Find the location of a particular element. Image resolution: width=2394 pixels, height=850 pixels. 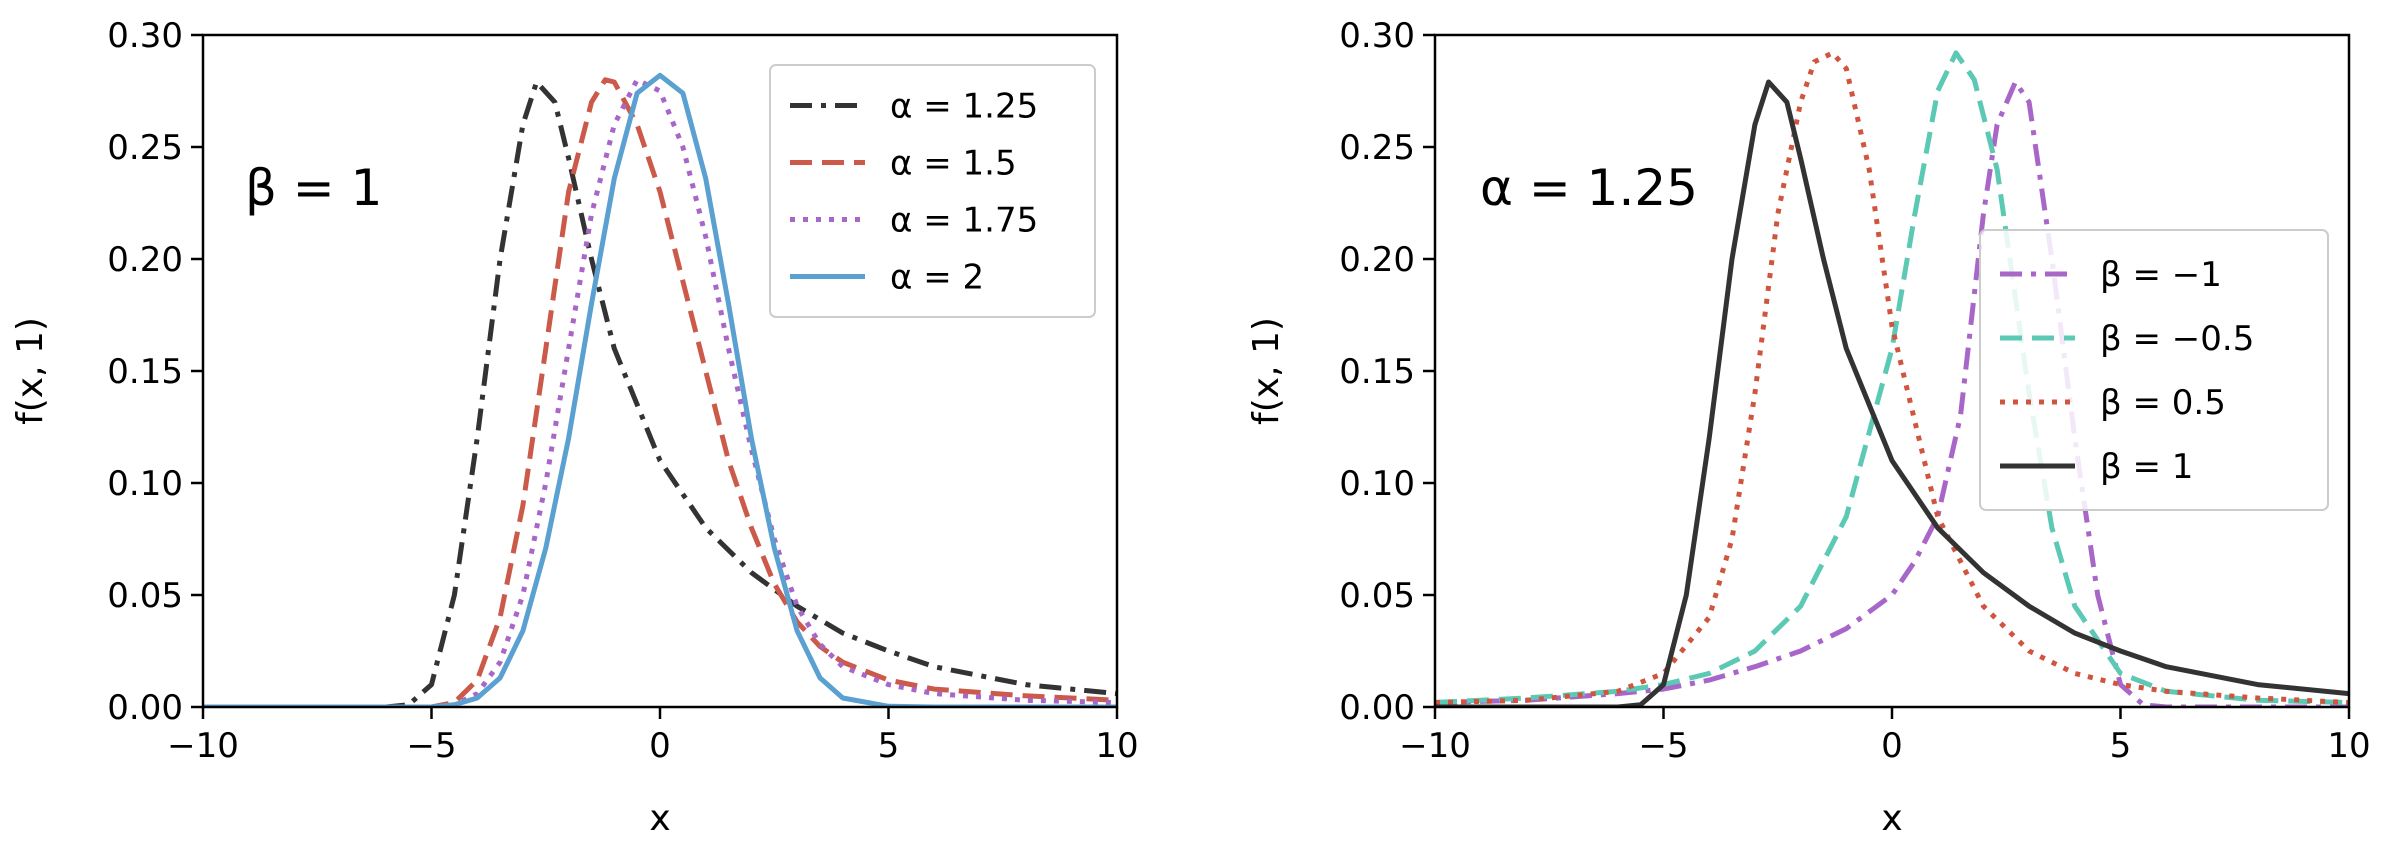

legend-label: β = −0.5 is located at coordinates (2177, 339).